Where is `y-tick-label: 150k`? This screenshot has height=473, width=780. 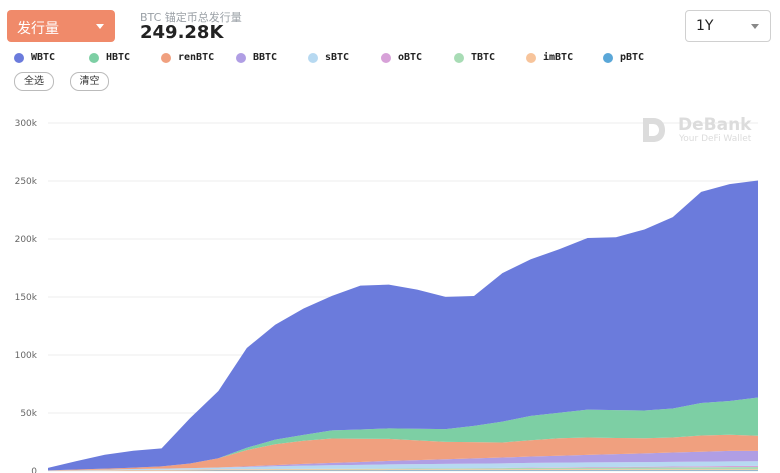 y-tick-label: 150k is located at coordinates (26, 298).